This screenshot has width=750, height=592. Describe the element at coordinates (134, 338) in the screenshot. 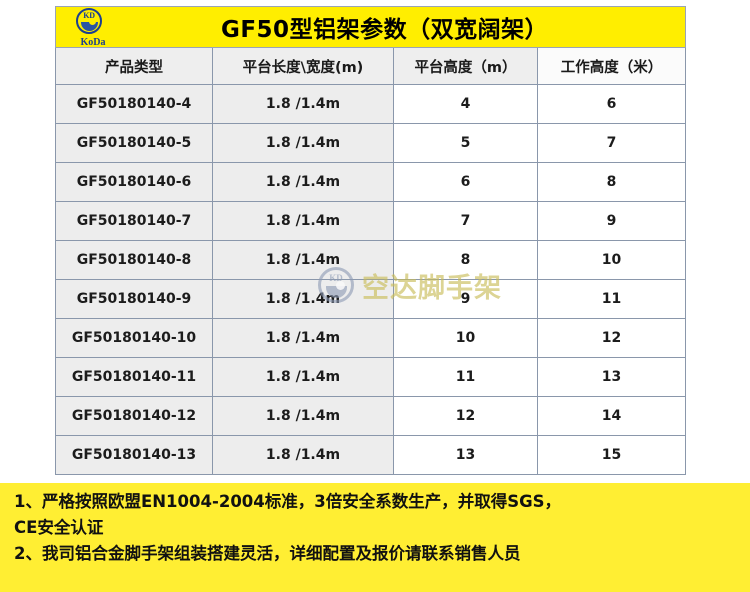

I see `cell-model: GF50180140-10` at that location.